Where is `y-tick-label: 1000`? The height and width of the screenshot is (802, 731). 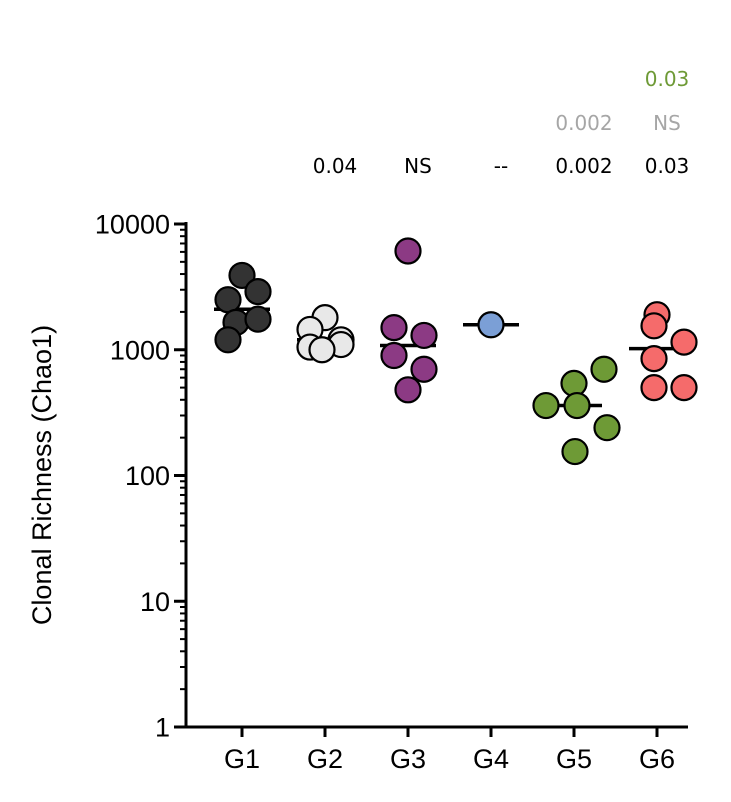 y-tick-label: 1000 is located at coordinates (140, 350).